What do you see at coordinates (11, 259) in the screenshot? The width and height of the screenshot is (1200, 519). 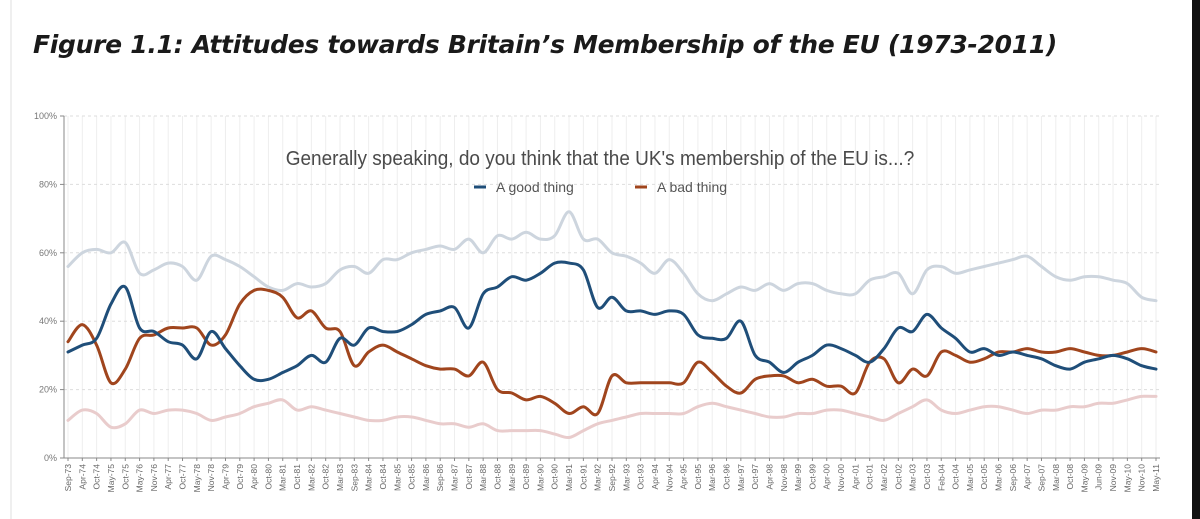 I see `page-left-border` at bounding box center [11, 259].